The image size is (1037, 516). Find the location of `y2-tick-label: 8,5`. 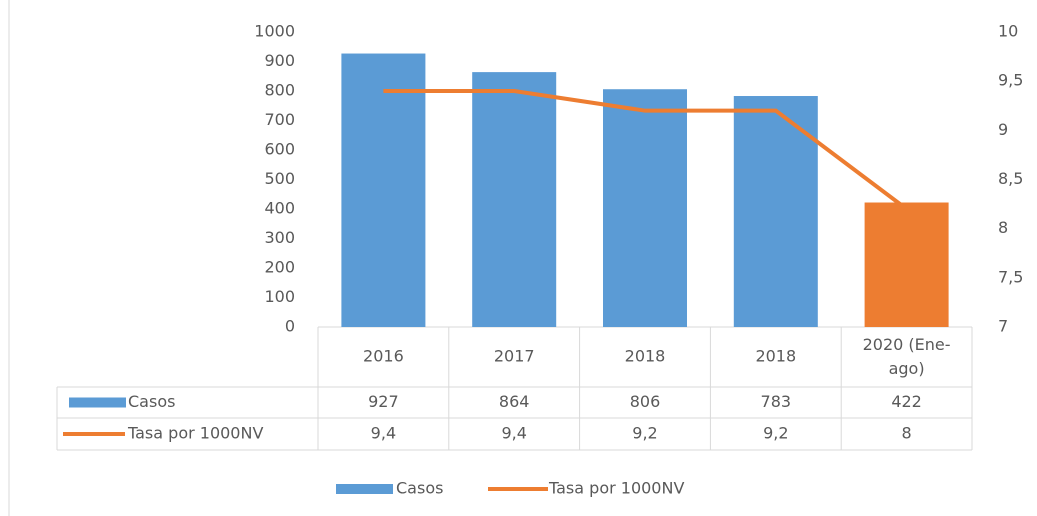

y2-tick-label: 8,5 is located at coordinates (1010, 178).